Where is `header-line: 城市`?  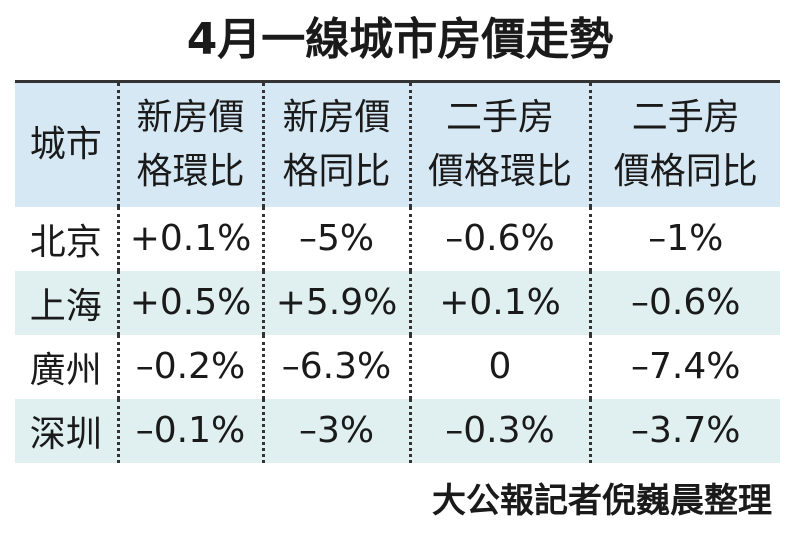 header-line: 城市 is located at coordinates (65, 144).